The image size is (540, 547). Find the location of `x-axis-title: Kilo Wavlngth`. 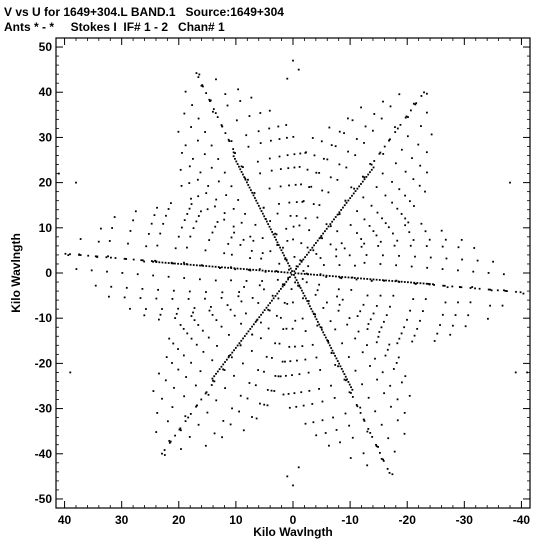

x-axis-title: Kilo Wavlngth is located at coordinates (293, 532).